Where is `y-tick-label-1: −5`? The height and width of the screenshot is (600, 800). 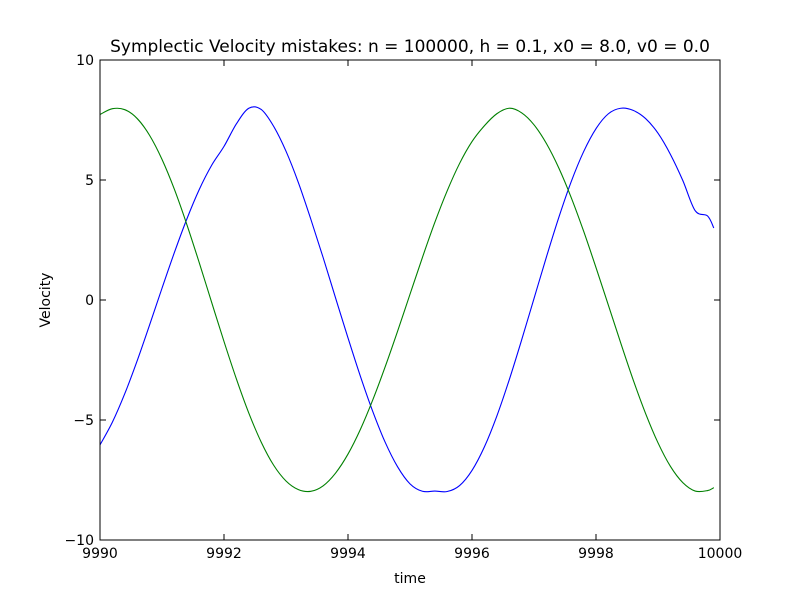 y-tick-label-1: −5 is located at coordinates (83, 421).